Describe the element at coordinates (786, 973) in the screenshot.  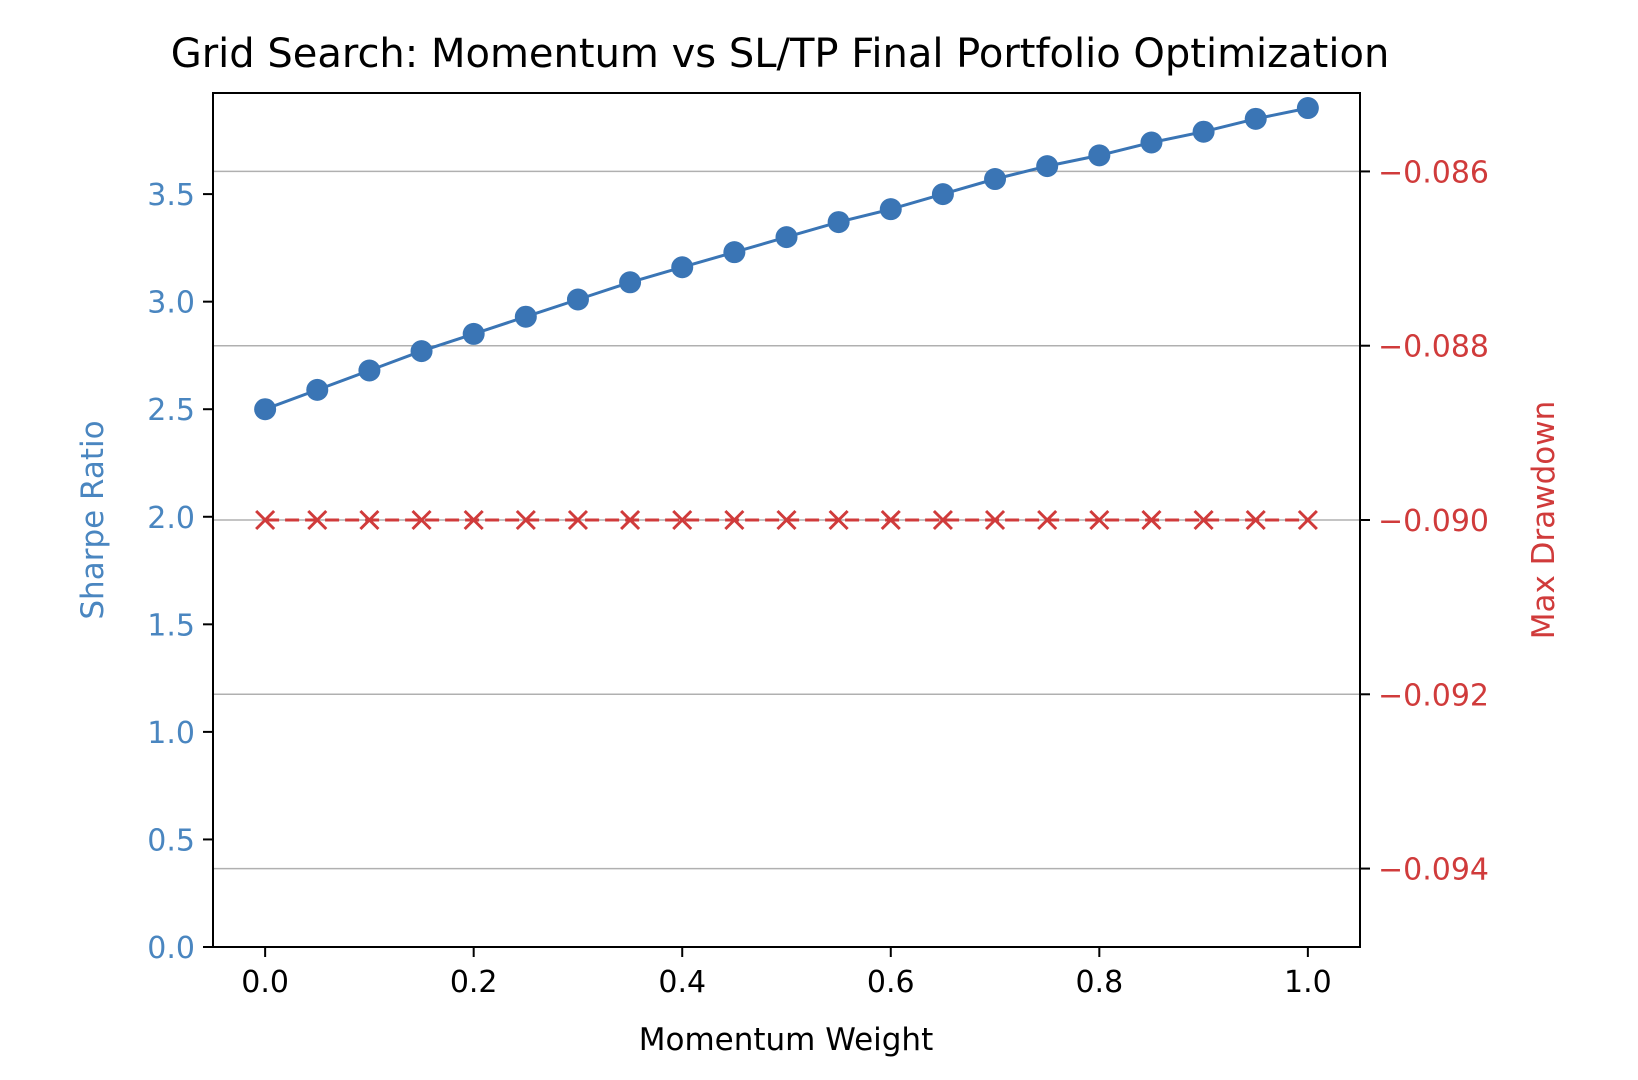
I see `x-axis: 0.0 0.2 0.4 0.6 0.8 1.0` at that location.